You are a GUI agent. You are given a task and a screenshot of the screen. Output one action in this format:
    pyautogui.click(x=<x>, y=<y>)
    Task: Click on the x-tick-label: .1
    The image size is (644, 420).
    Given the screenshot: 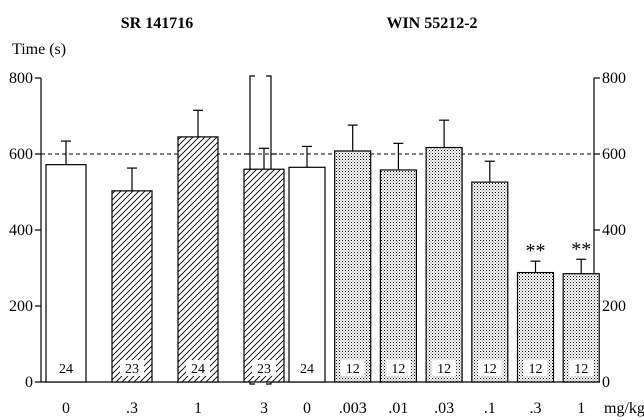 What is the action you would take?
    pyautogui.click(x=490, y=408)
    